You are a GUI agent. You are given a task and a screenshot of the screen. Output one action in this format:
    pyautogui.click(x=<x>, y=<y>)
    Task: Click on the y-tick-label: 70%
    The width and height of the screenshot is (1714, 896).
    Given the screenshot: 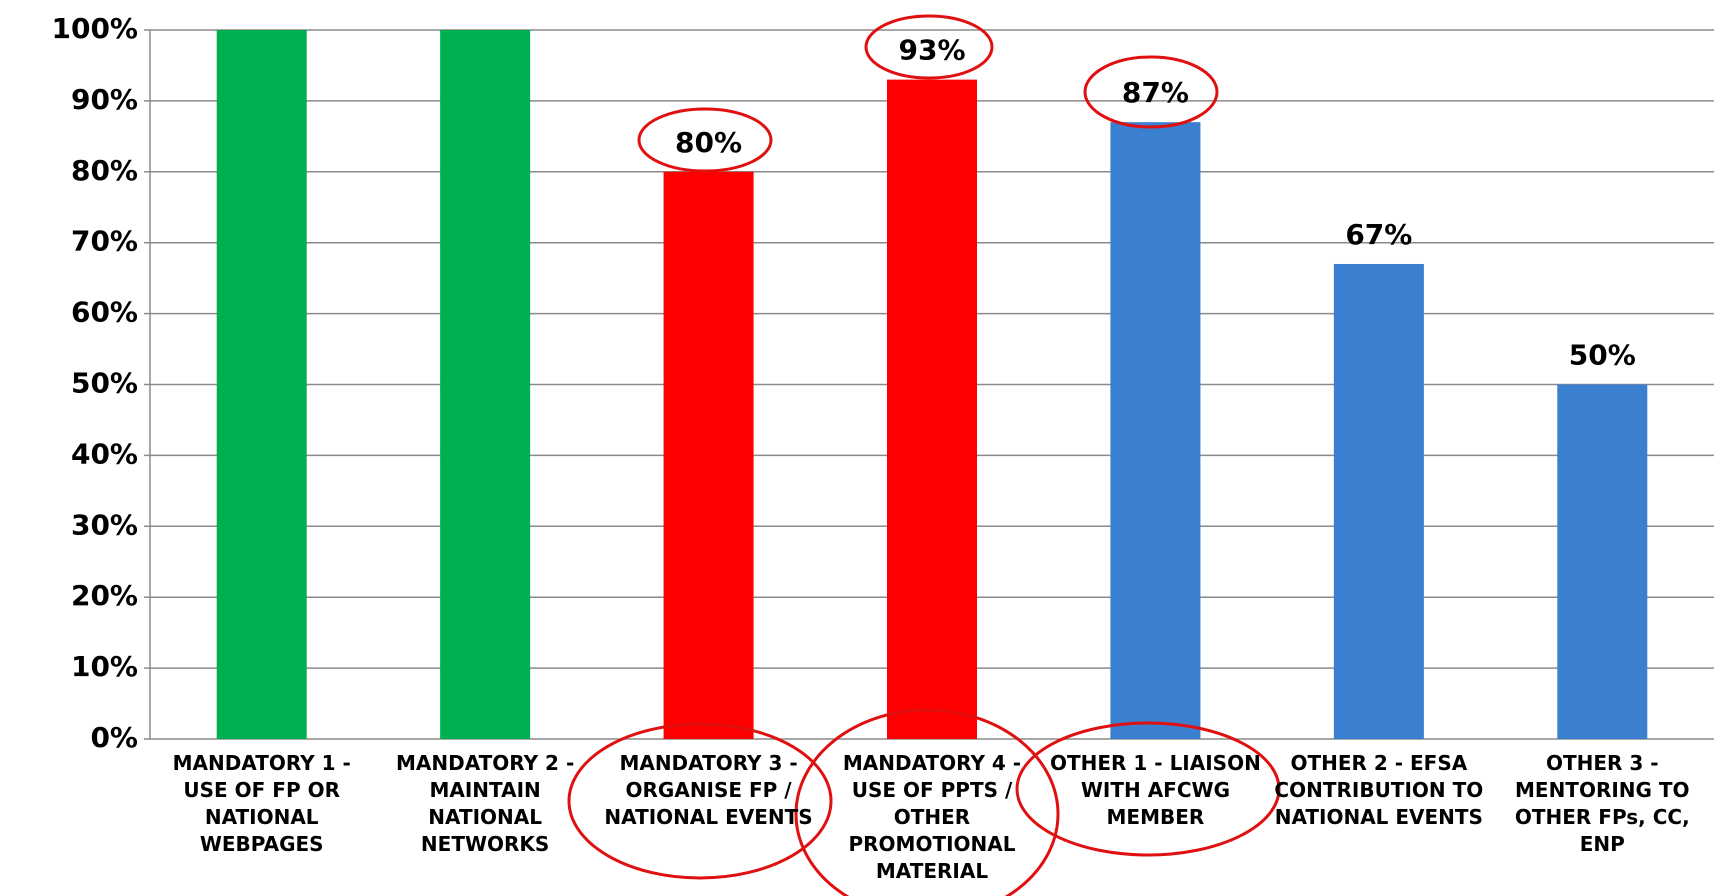 What is the action you would take?
    pyautogui.click(x=104, y=241)
    